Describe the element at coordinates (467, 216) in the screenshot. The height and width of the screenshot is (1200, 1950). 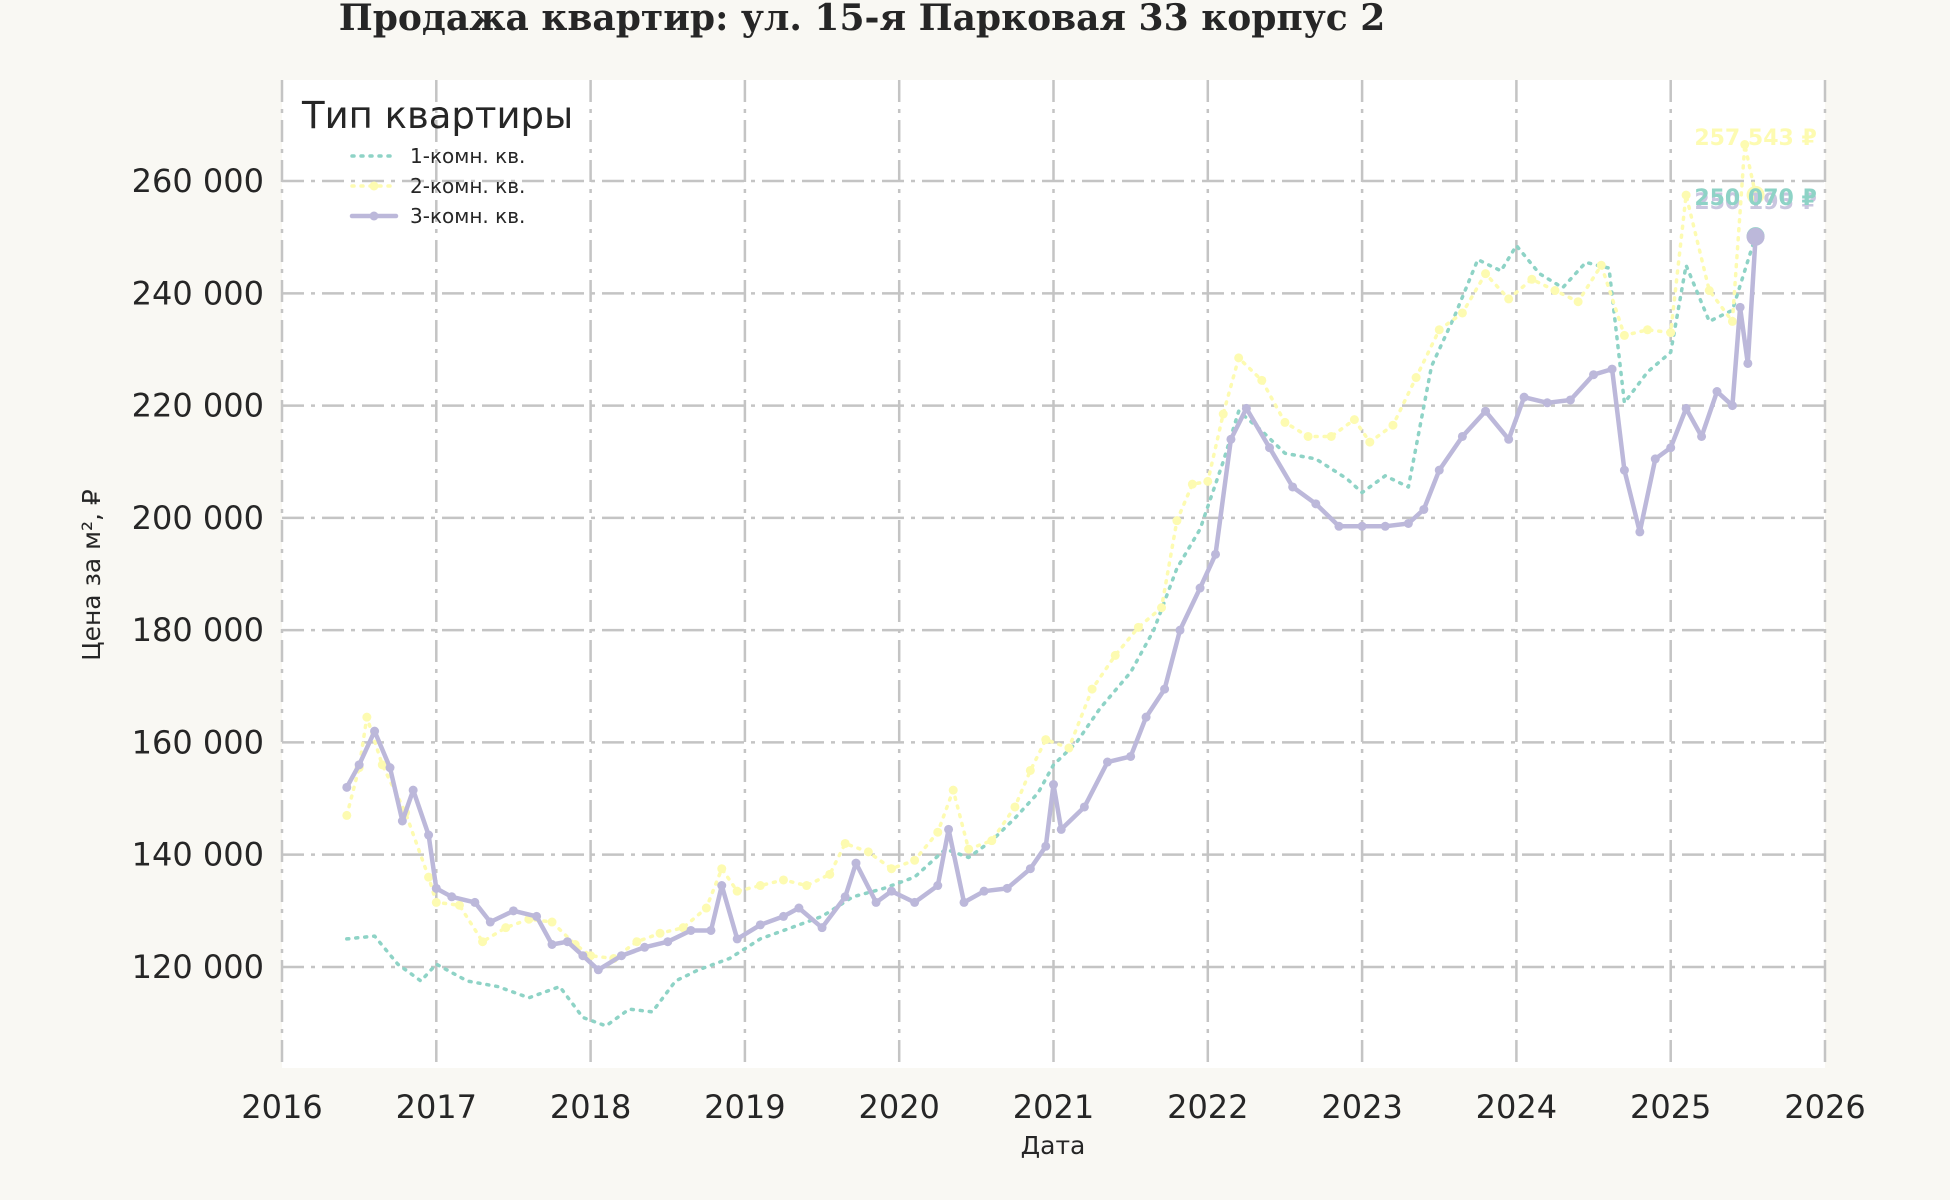
I see `legend-label: 3-комн. кв.` at that location.